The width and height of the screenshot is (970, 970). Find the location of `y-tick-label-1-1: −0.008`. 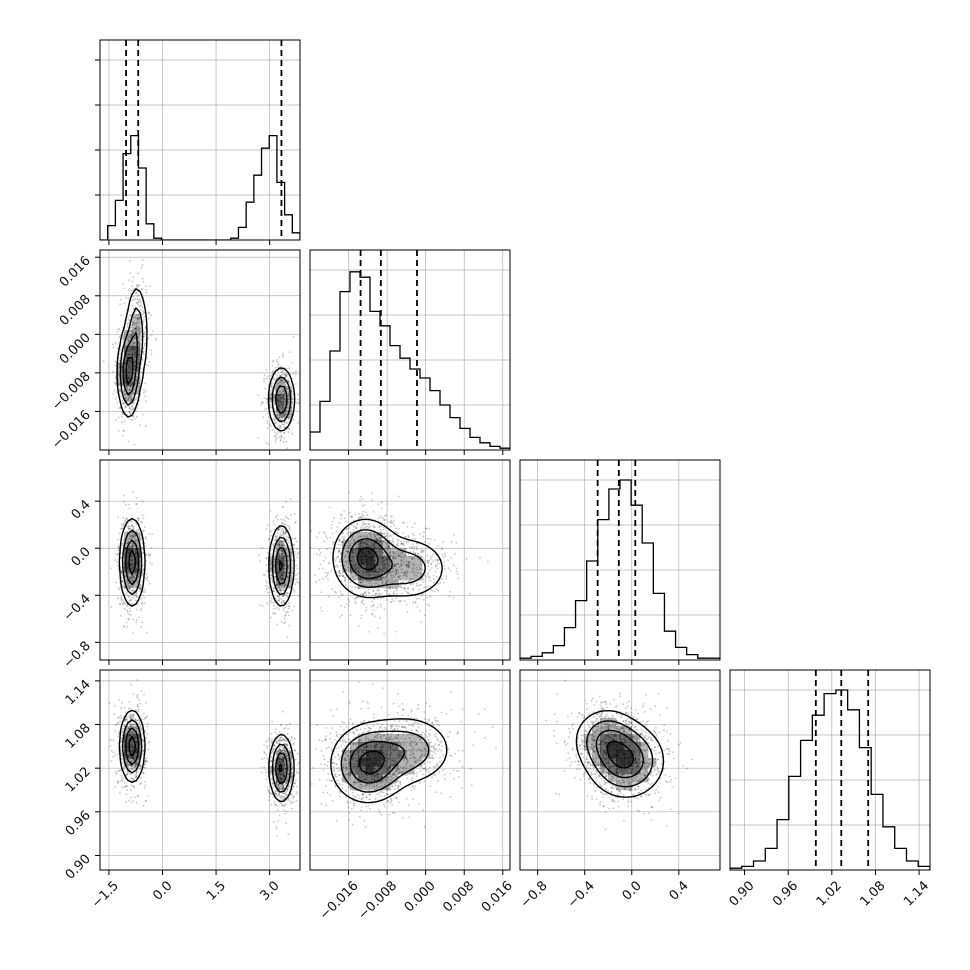

y-tick-label-1-1: −0.008 is located at coordinates (71, 391).